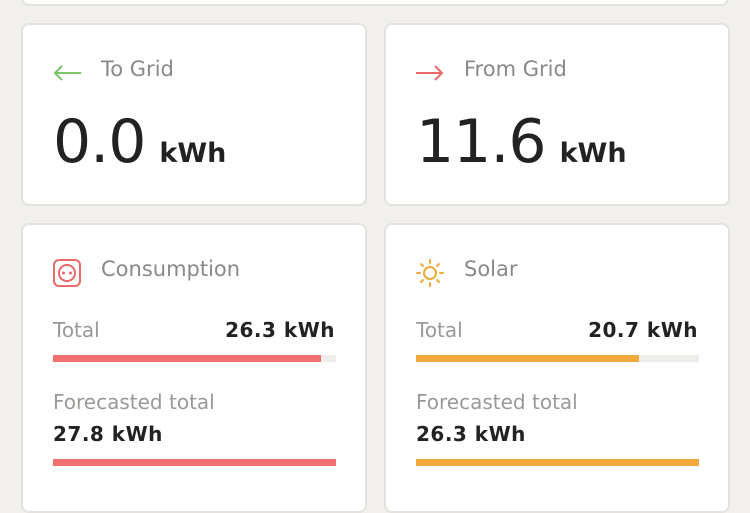 The image size is (750, 513). What do you see at coordinates (137, 69) in the screenshot?
I see `card-title: To Grid` at bounding box center [137, 69].